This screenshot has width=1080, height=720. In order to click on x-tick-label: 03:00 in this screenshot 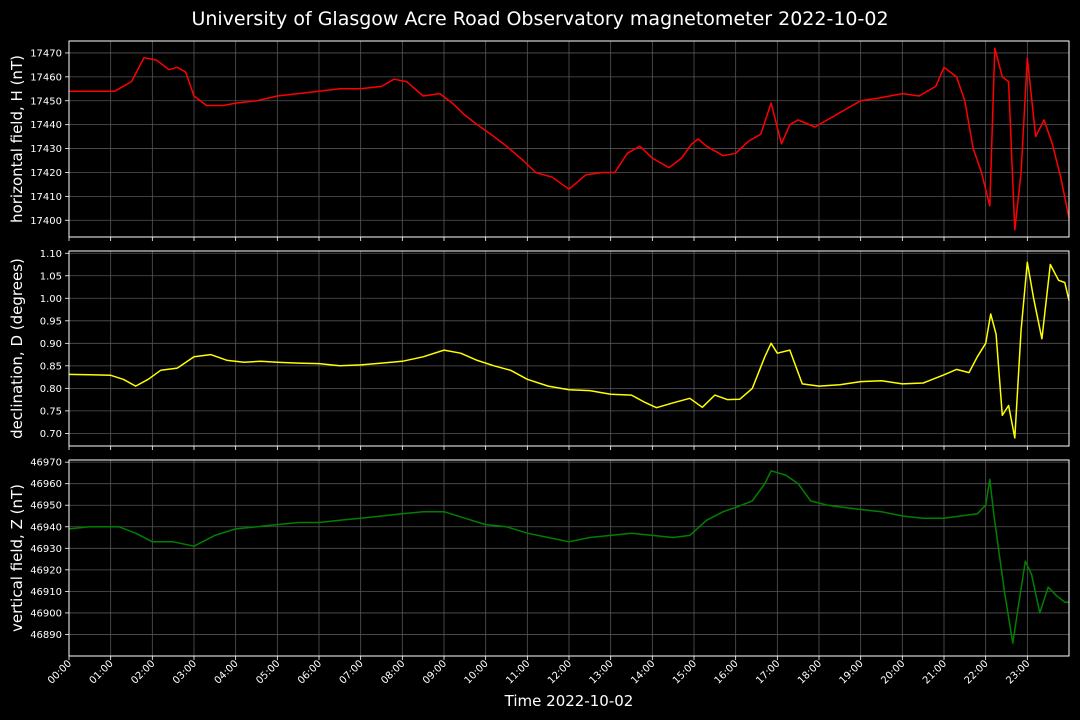, I will do `click(185, 672)`.